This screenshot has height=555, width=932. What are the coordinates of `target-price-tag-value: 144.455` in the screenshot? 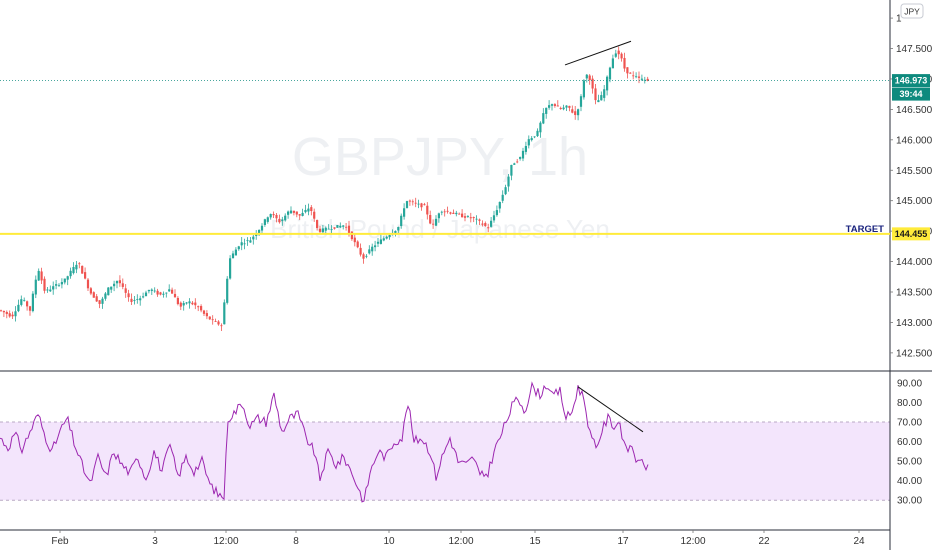 It's located at (911, 234).